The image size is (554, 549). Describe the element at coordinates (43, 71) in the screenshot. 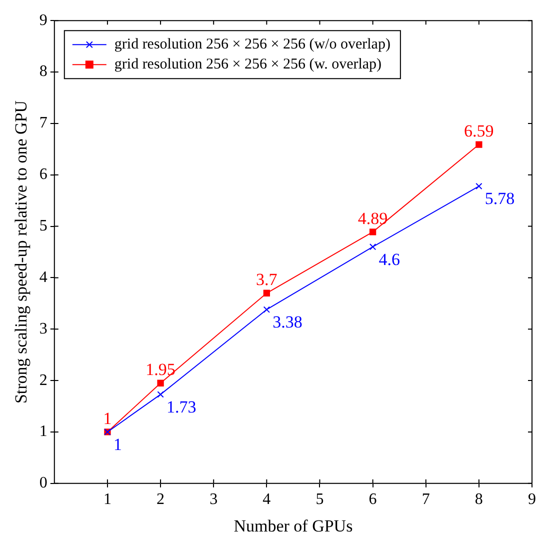

I see `y-tick-label: 8` at that location.